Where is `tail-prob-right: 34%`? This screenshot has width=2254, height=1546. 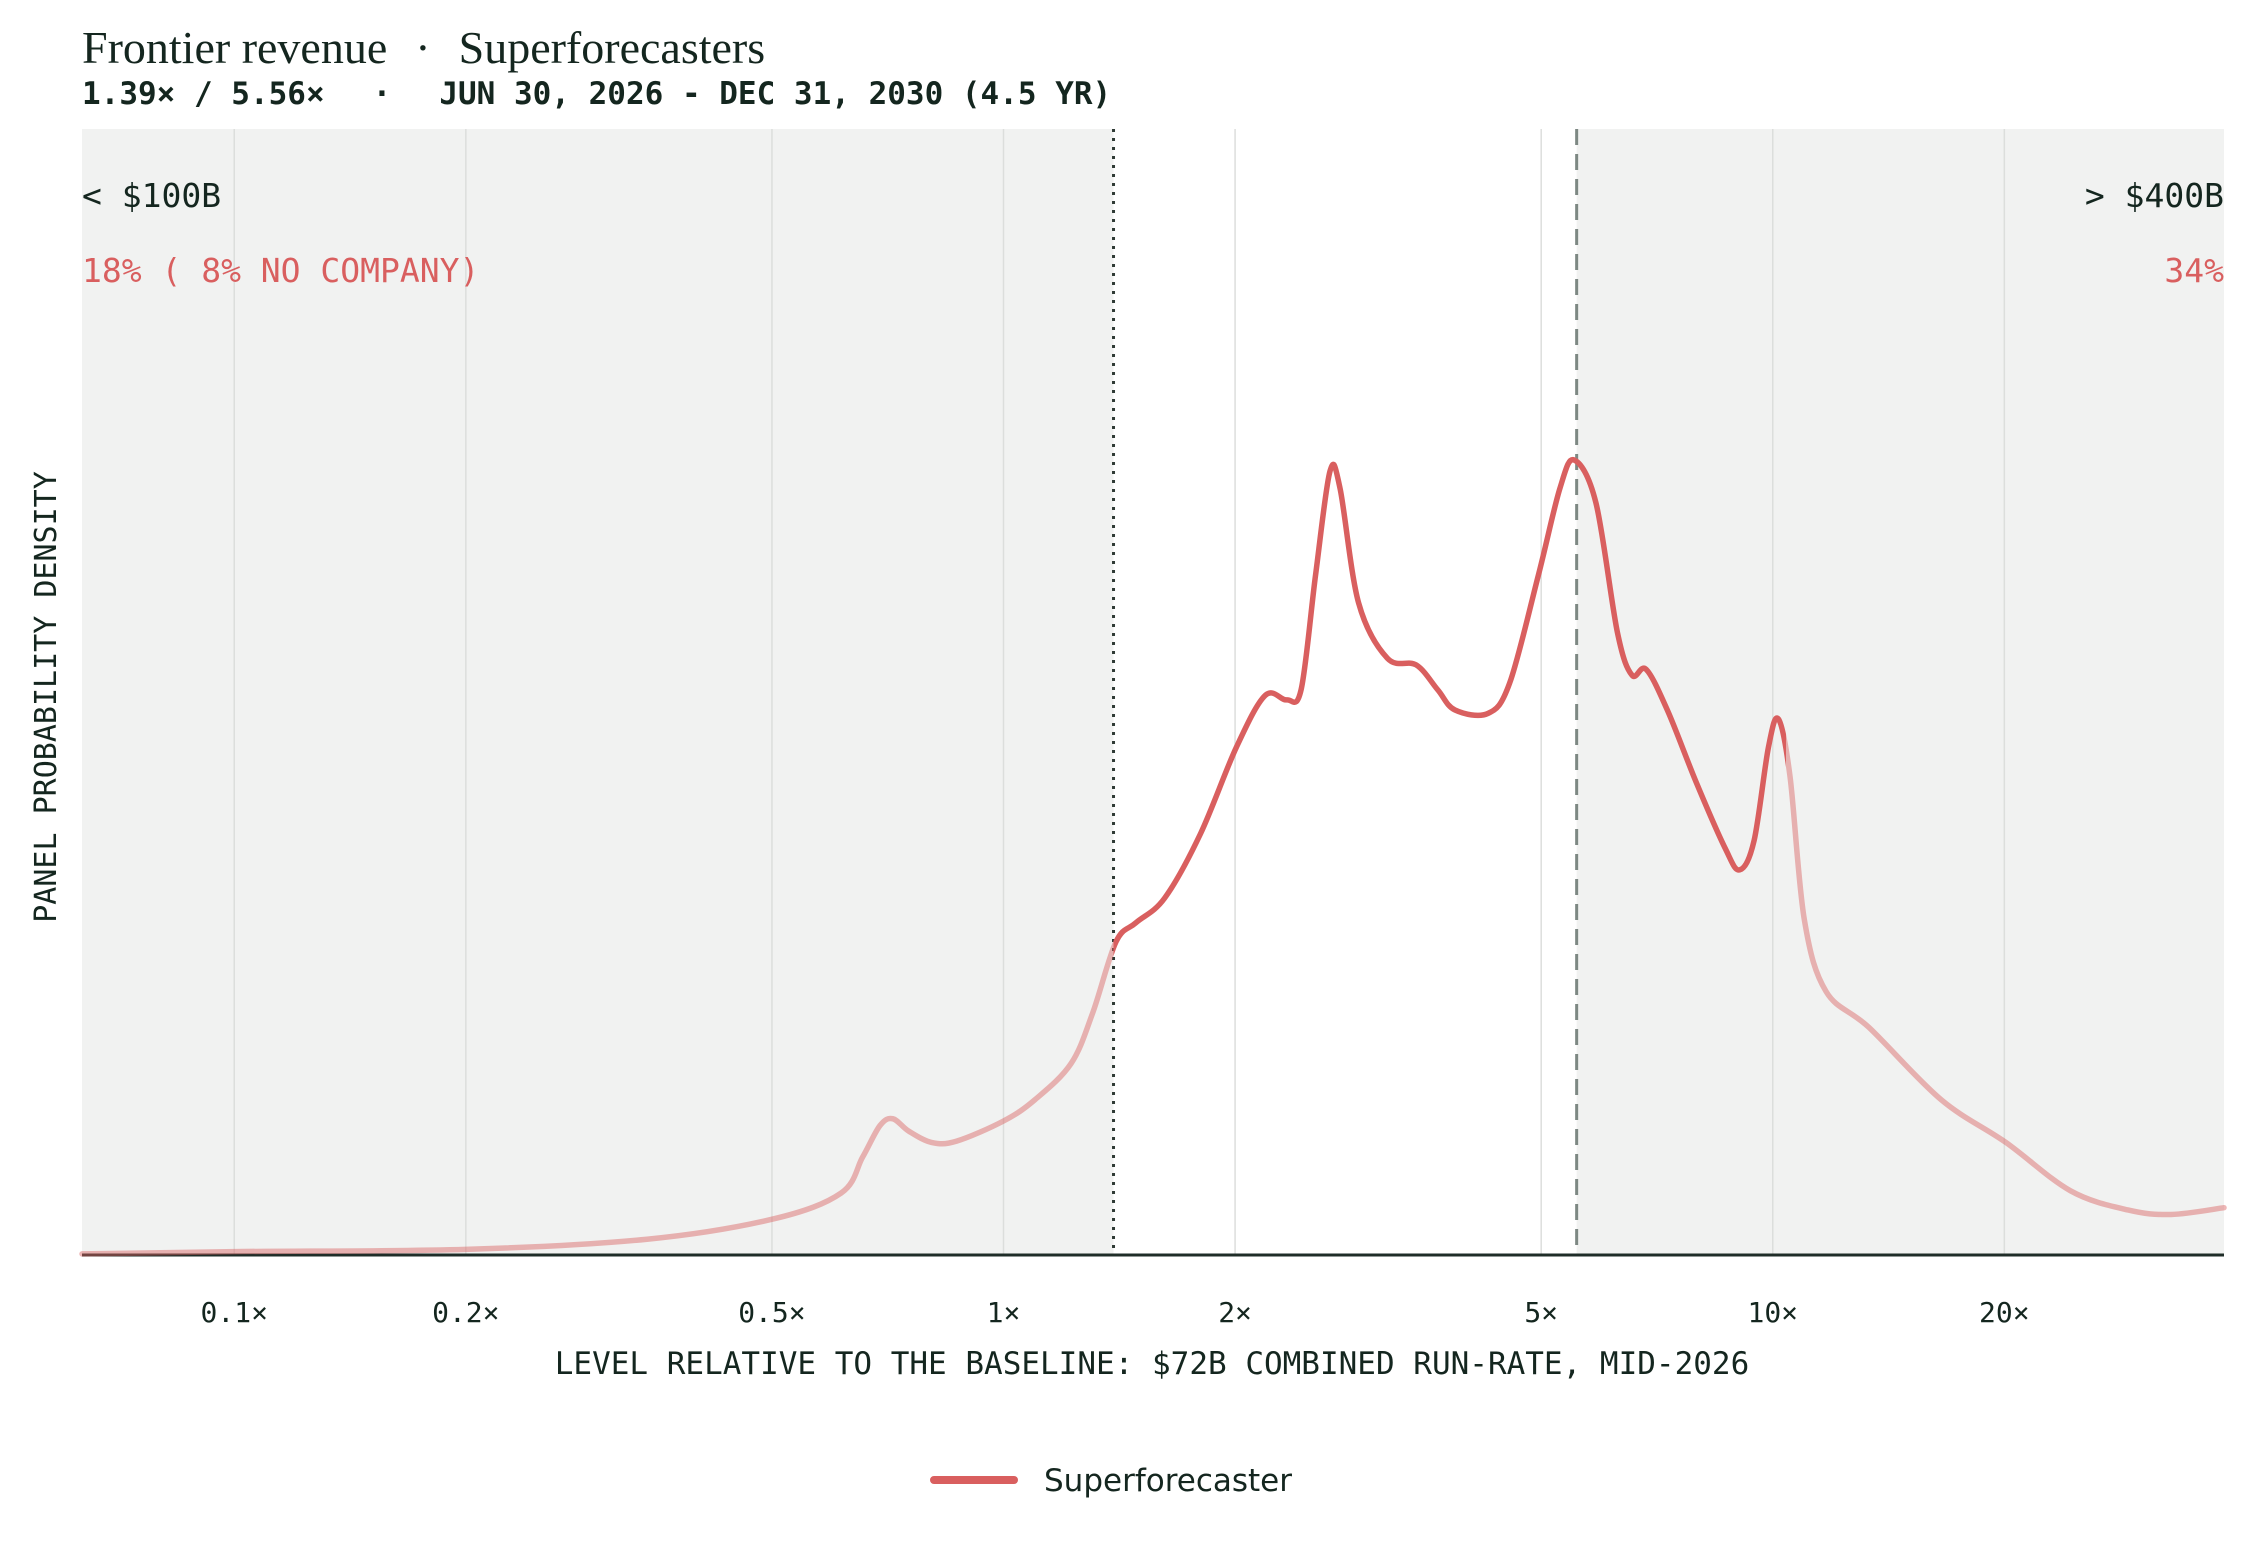
tail-prob-right: 34% is located at coordinates (2194, 270).